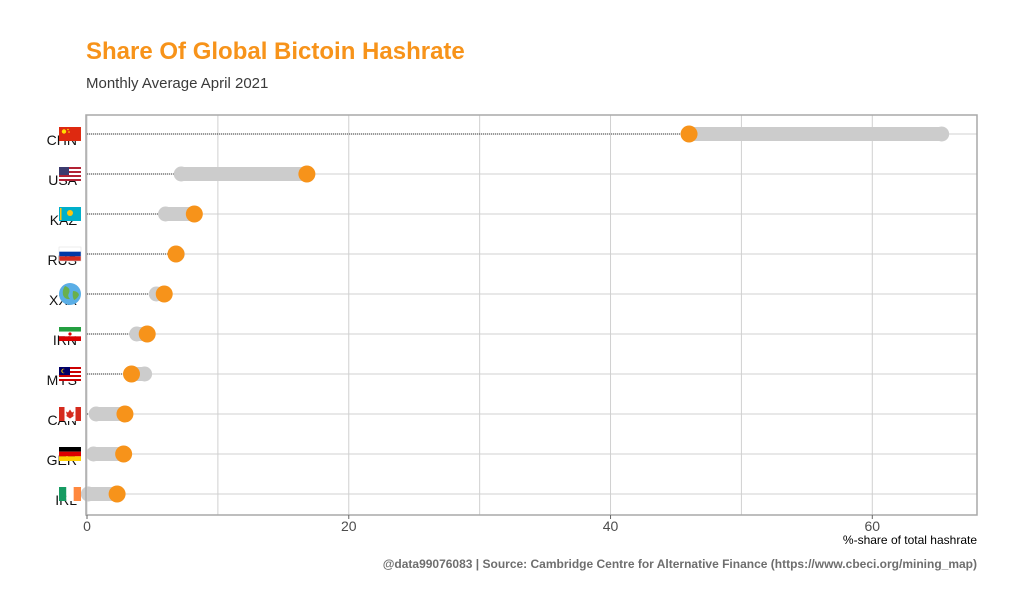 The image size is (1023, 615). I want to click on flag-russia-icon, so click(70, 254).